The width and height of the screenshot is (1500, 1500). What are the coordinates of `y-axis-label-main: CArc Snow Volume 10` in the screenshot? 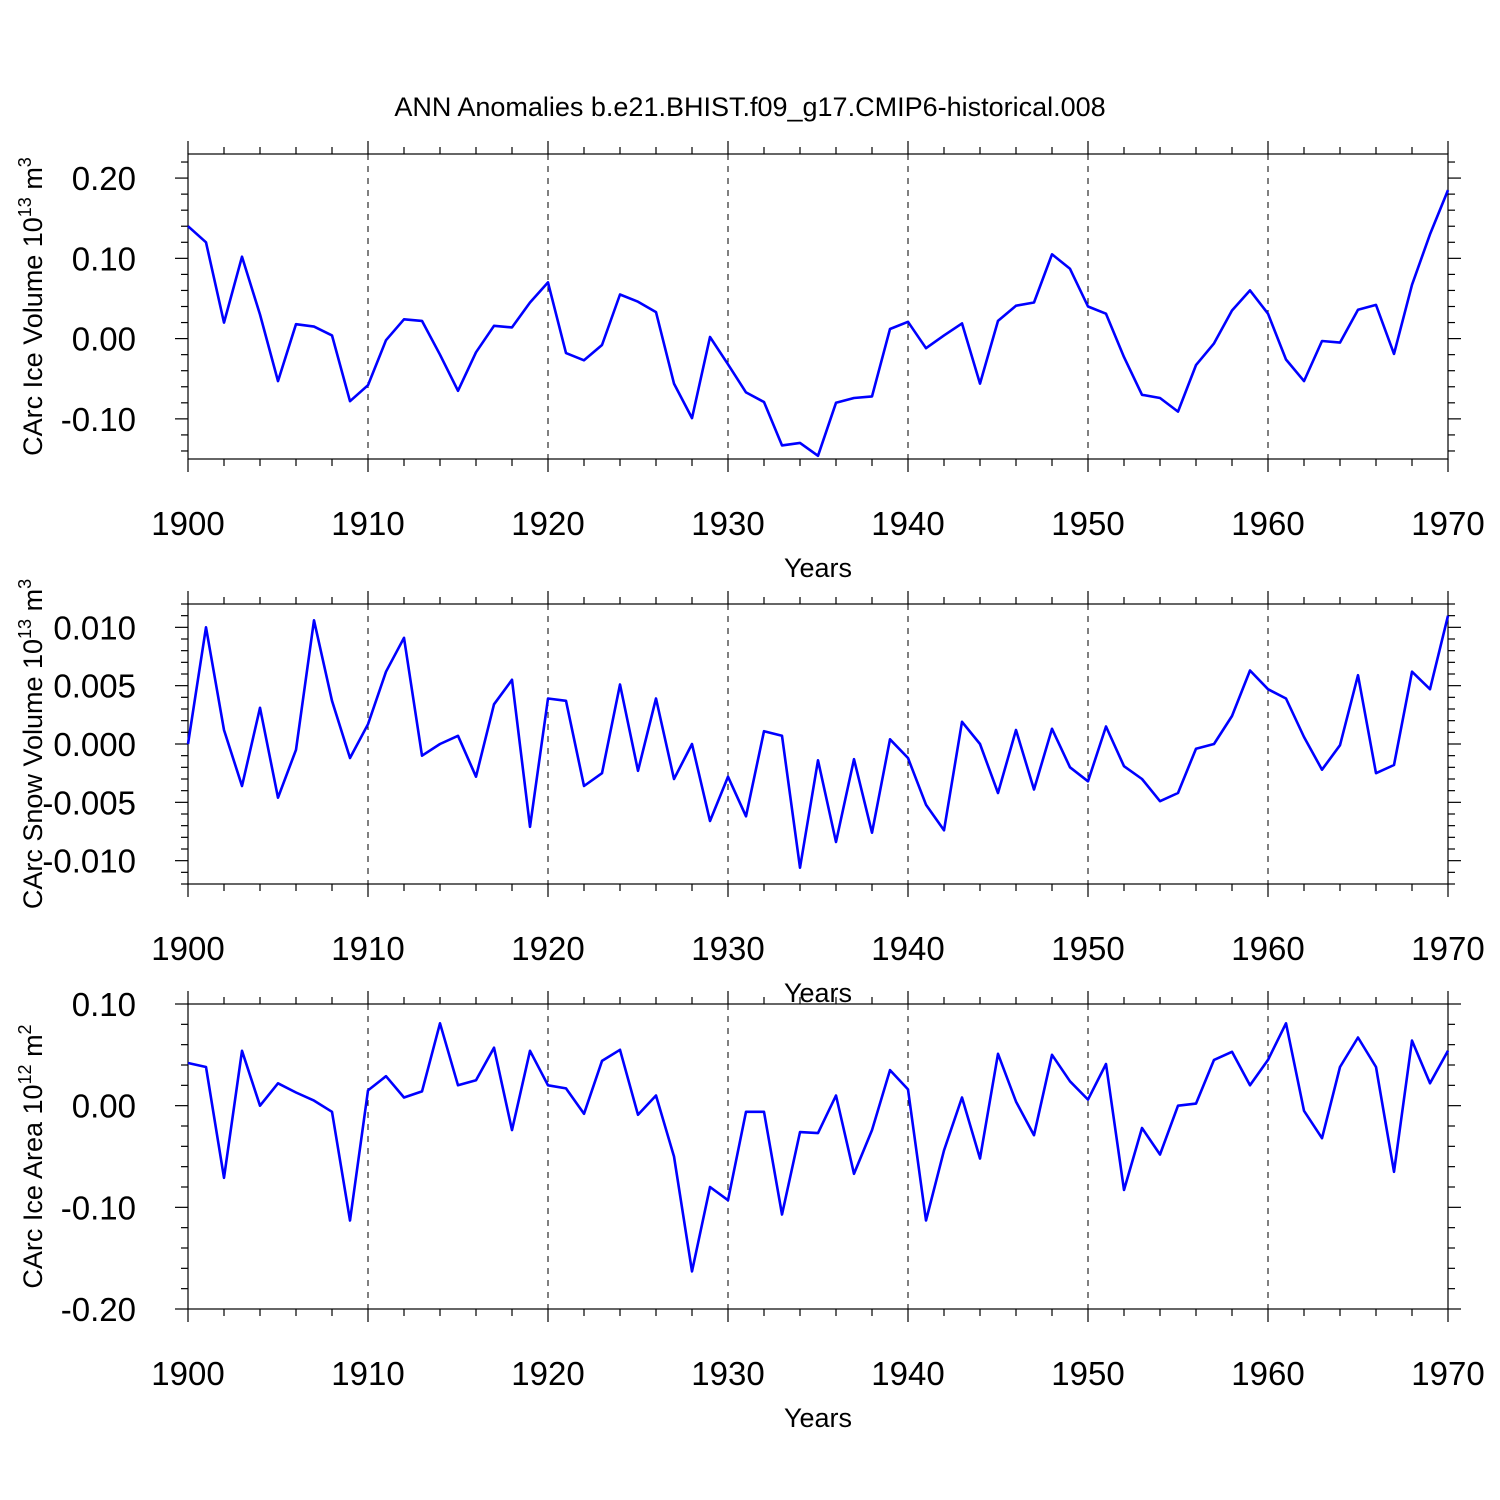 It's located at (33, 774).